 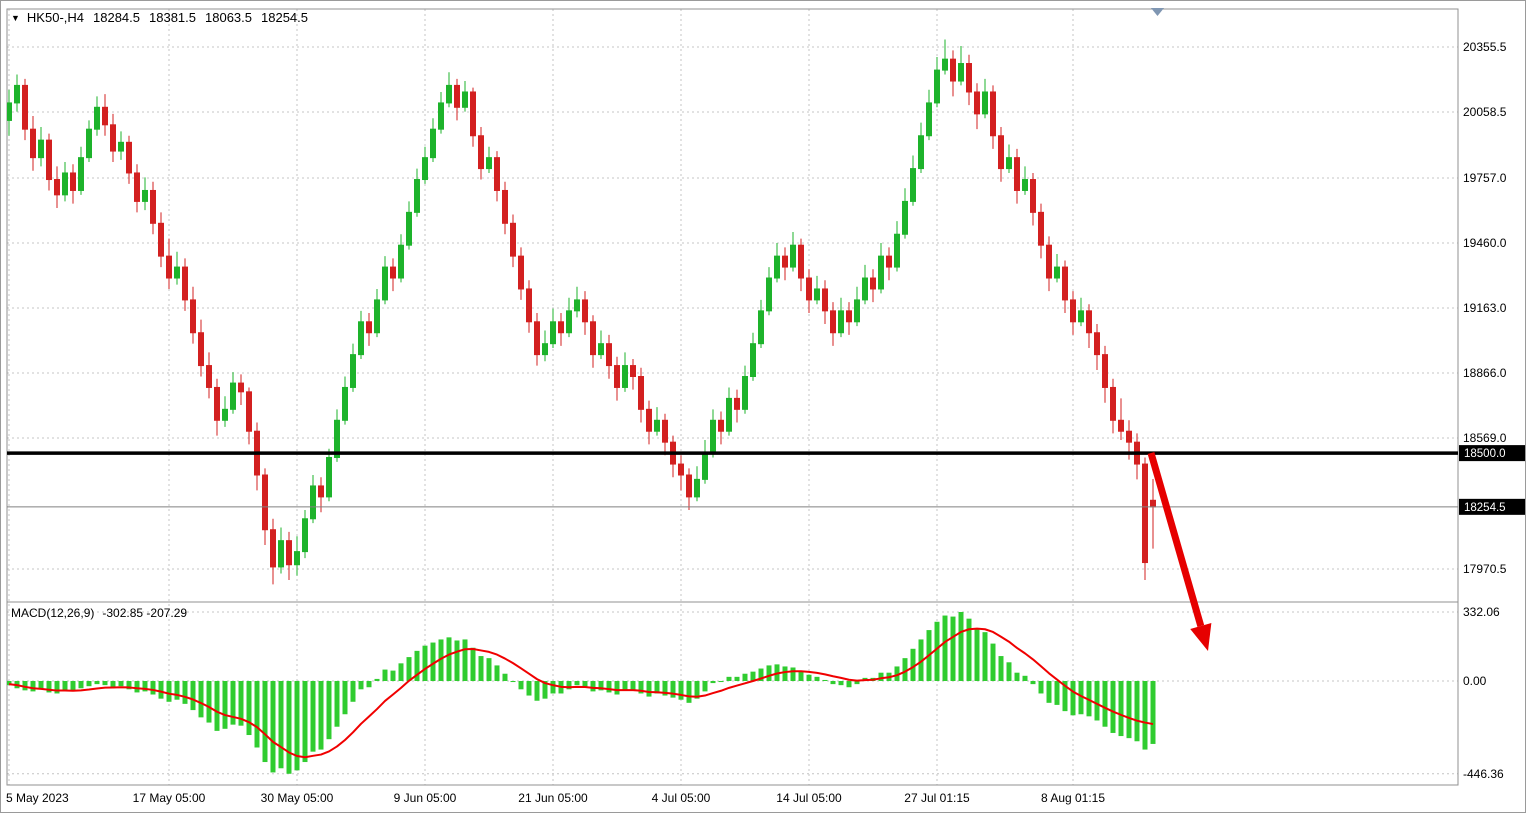 I want to click on time-axis-label: 21 Jun 05:00, so click(x=553, y=798).